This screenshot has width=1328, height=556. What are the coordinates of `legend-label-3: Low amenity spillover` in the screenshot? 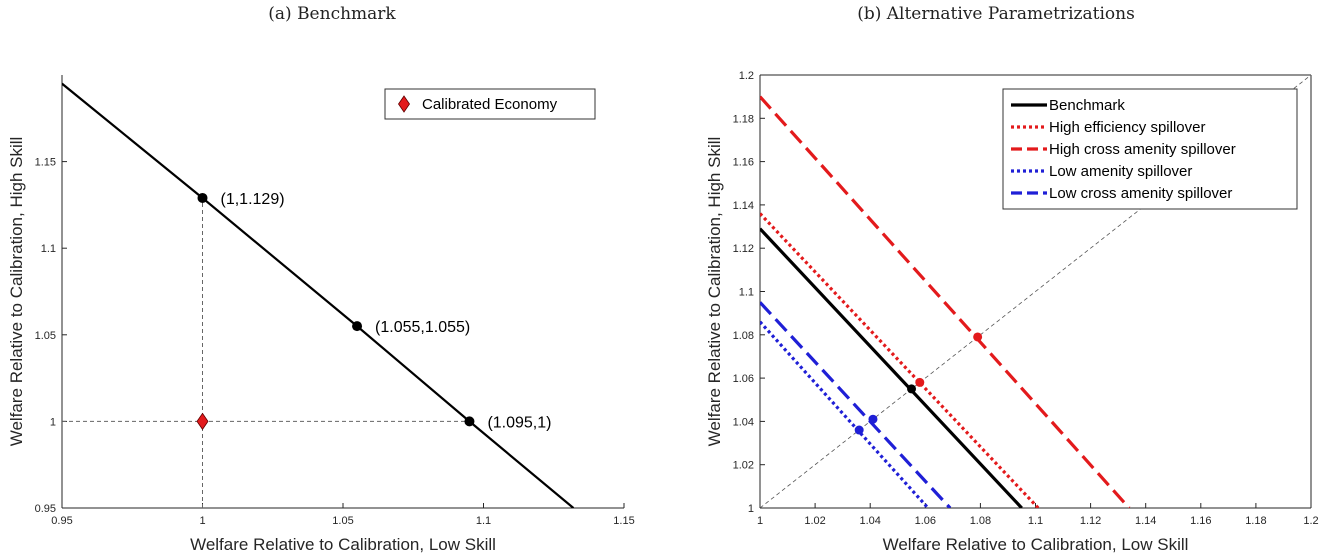 It's located at (1120, 171).